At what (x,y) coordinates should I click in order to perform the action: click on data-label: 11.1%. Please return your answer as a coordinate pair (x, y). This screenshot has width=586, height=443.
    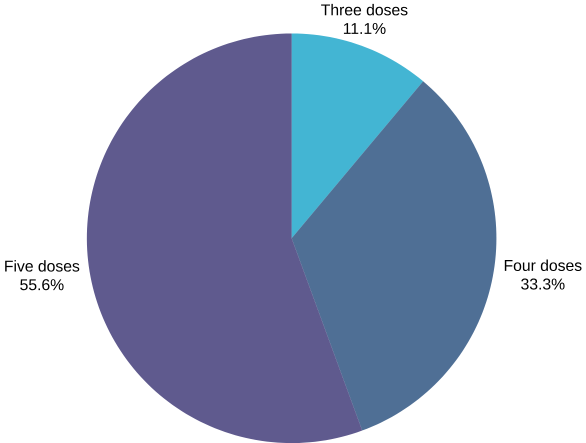
    Looking at the image, I should click on (365, 28).